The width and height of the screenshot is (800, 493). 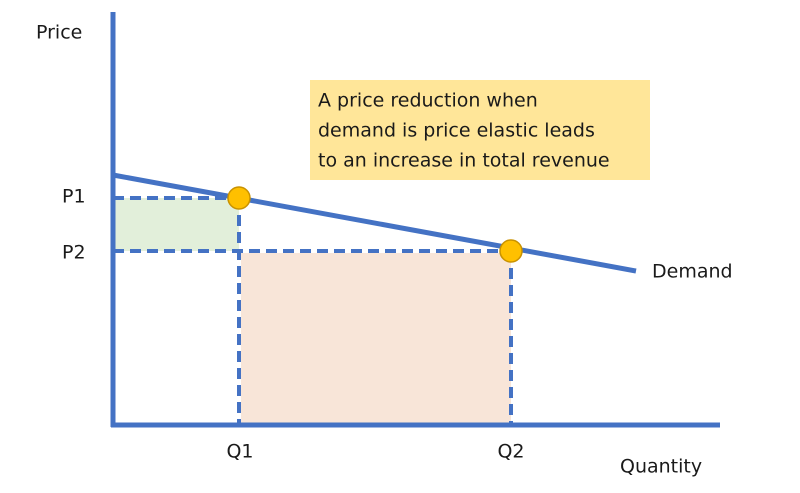 What do you see at coordinates (74, 253) in the screenshot?
I see `price-label: P2` at bounding box center [74, 253].